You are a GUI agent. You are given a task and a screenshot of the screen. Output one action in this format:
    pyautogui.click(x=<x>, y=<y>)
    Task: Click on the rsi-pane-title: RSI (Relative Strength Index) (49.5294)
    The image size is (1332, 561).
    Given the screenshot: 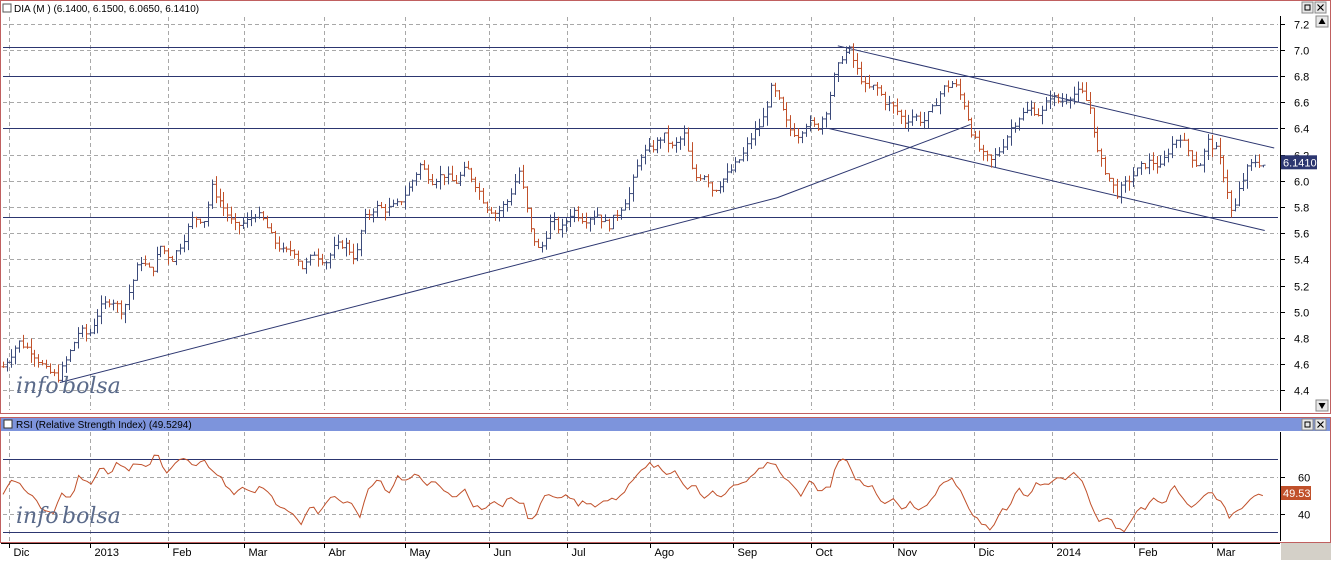 What is the action you would take?
    pyautogui.click(x=104, y=425)
    